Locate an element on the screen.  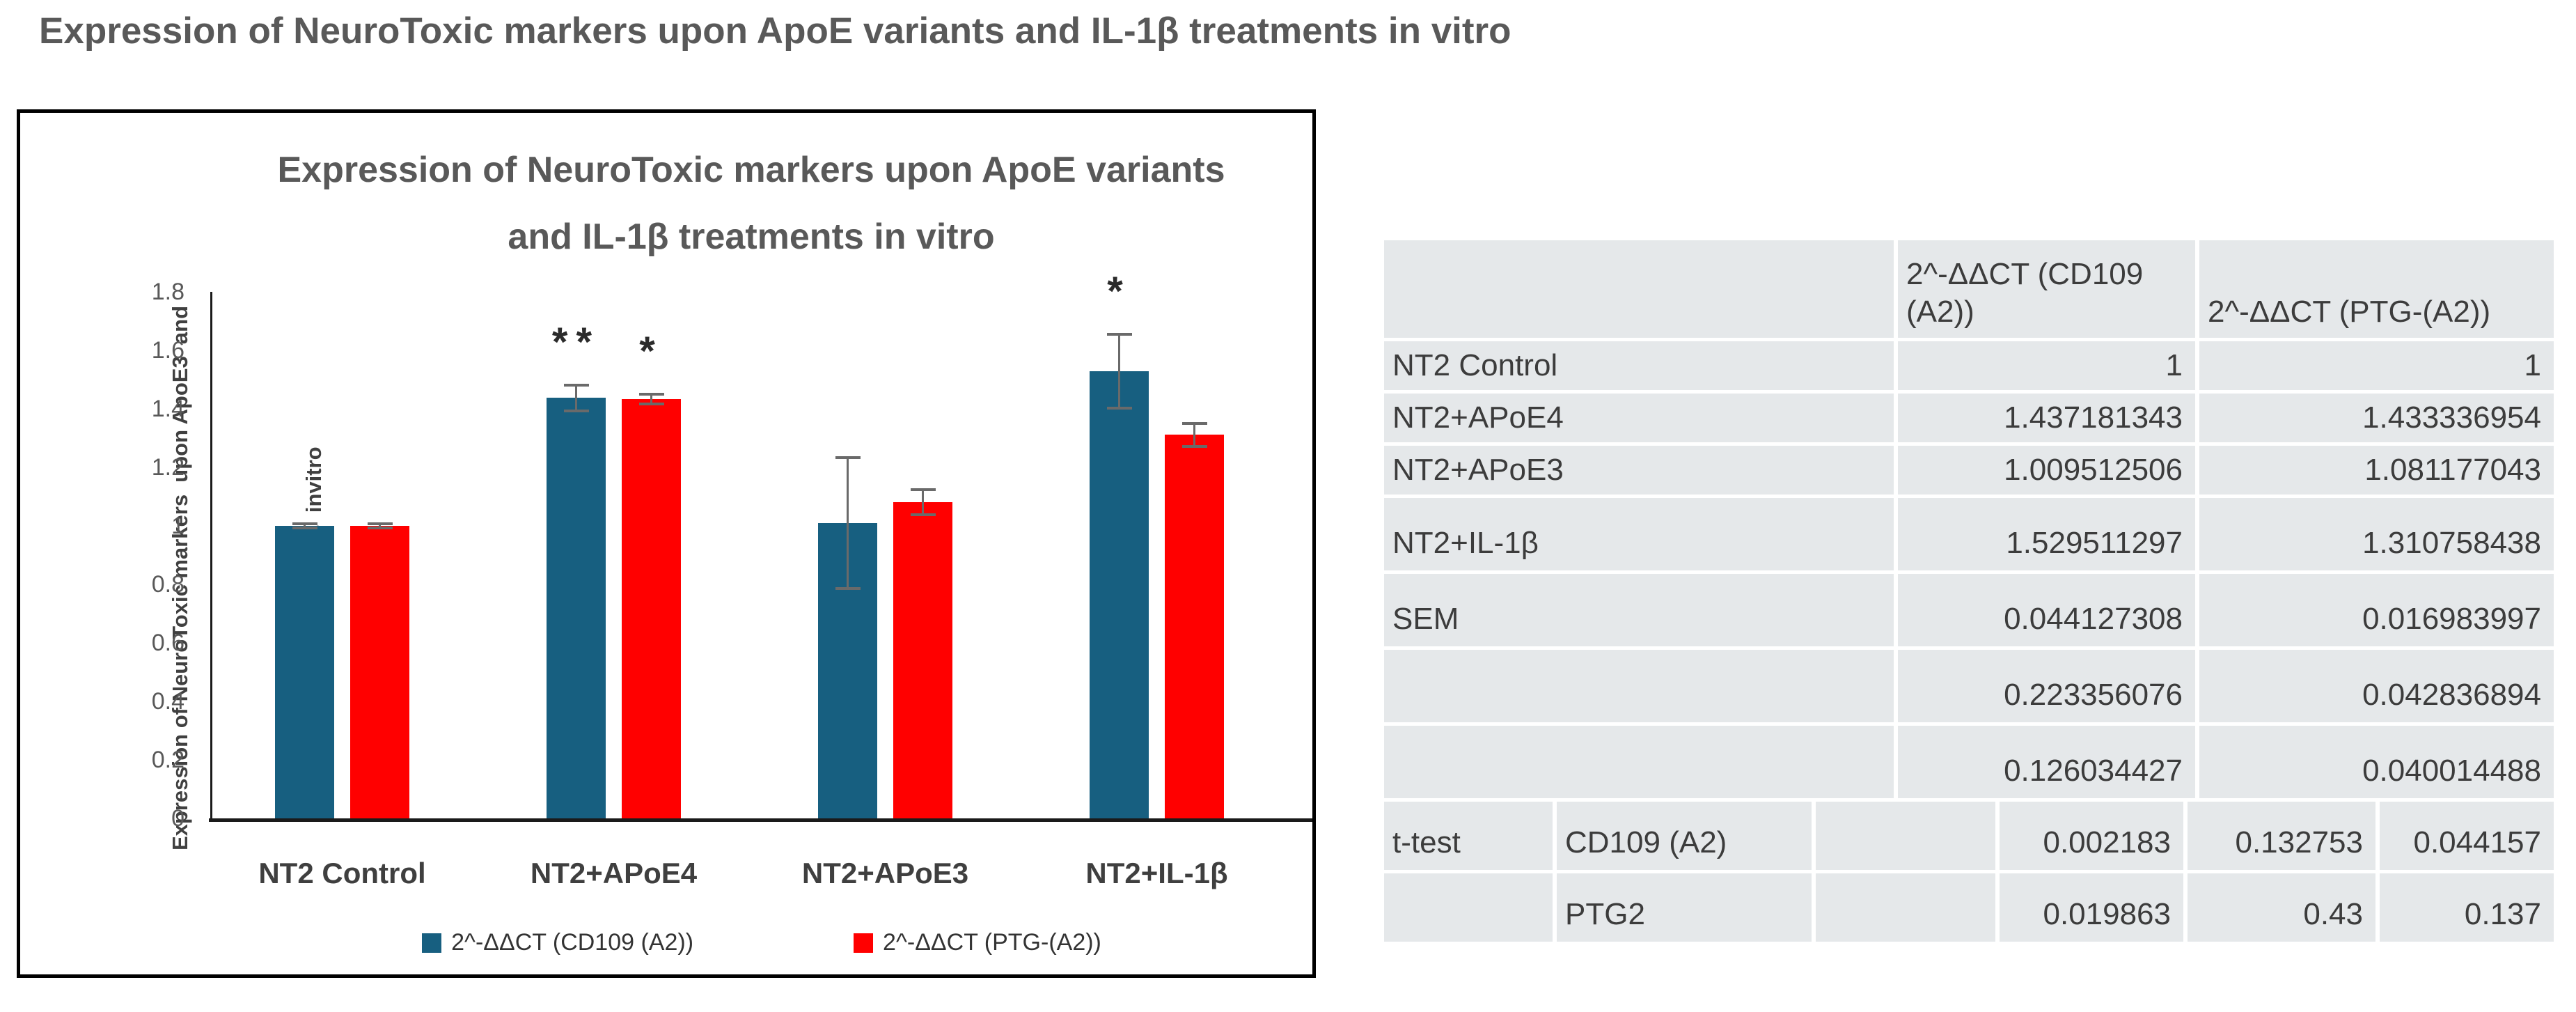
bar-t-ptg-a2-nt2-control is located at coordinates (379, 672).